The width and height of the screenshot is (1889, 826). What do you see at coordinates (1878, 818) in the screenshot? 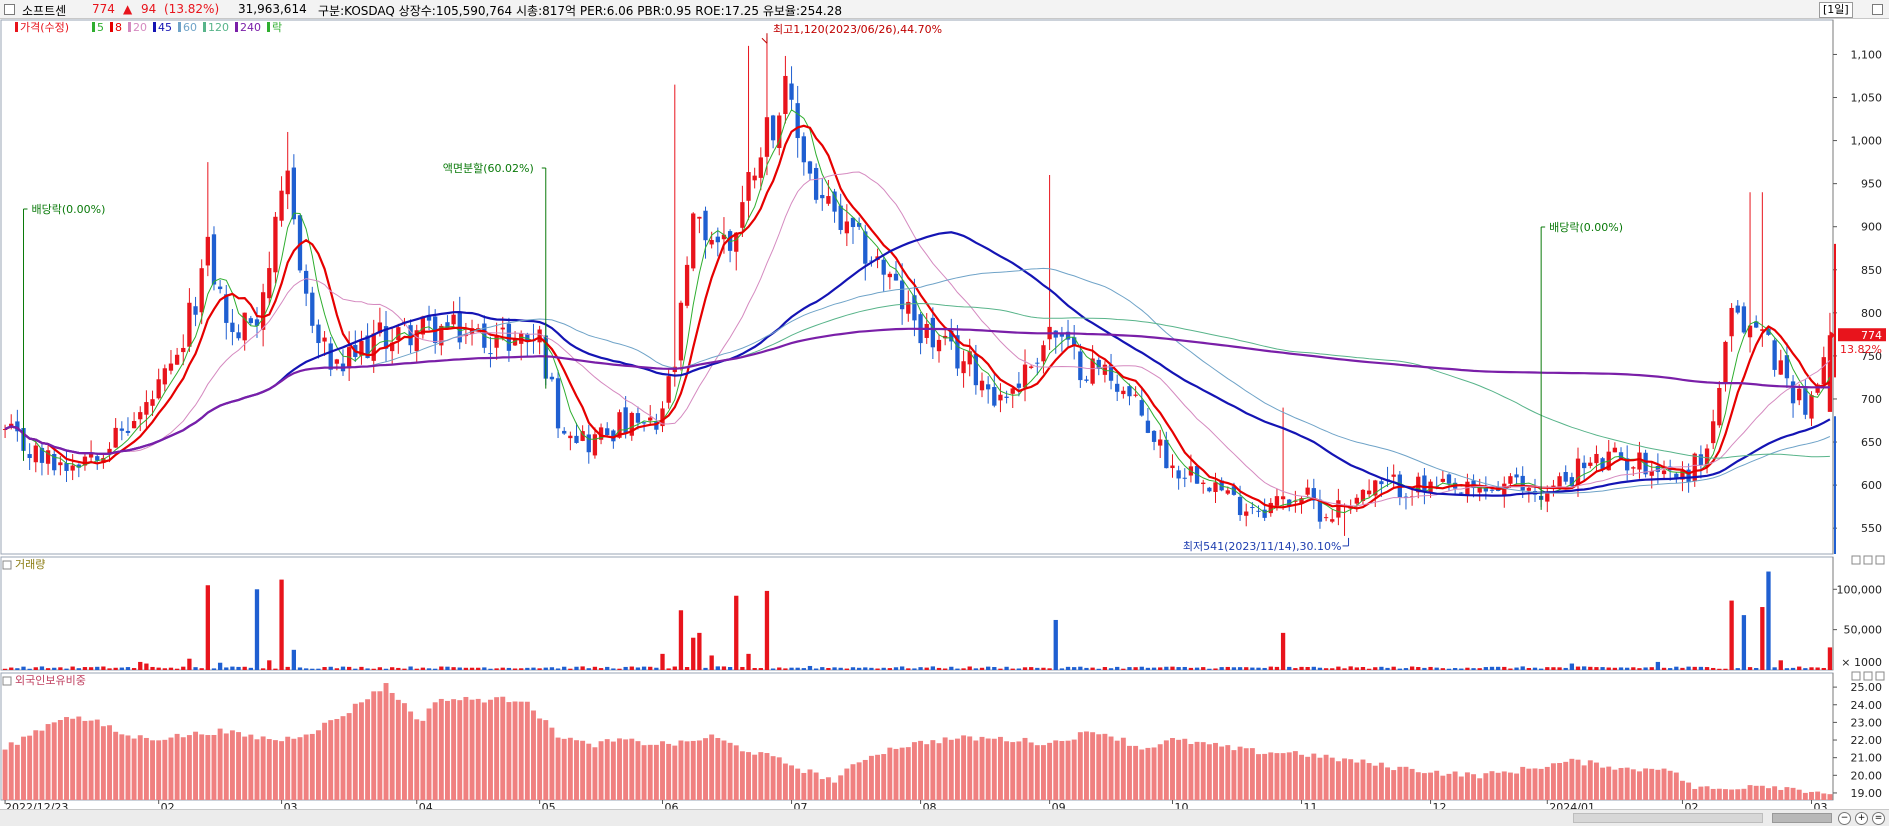
I see `zoom-reset-icon: =` at bounding box center [1878, 818].